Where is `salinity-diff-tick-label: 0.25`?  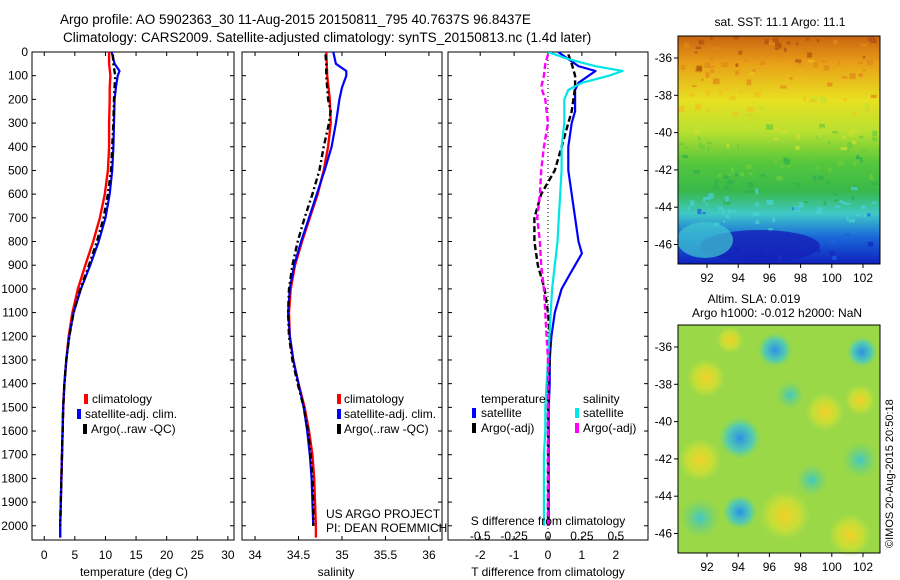
salinity-diff-tick-label: 0.25 is located at coordinates (582, 536).